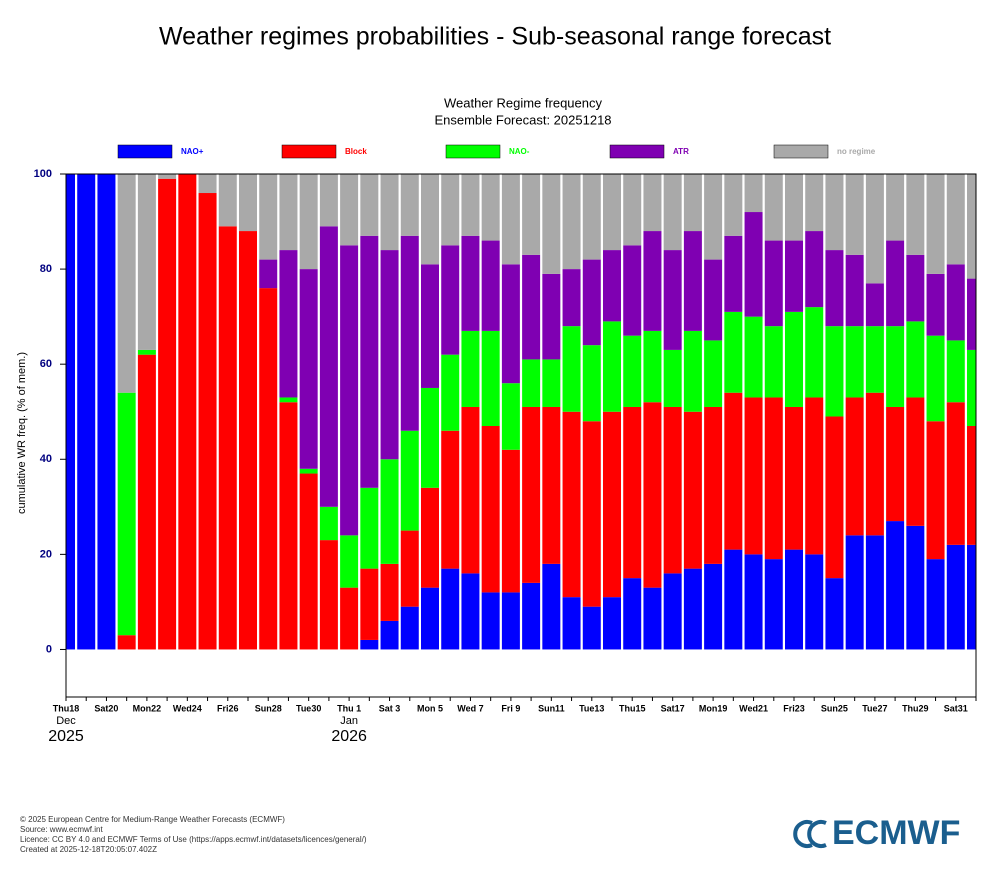 This screenshot has width=990, height=896. Describe the element at coordinates (753, 708) in the screenshot. I see `x-tick-label: Wed21` at that location.